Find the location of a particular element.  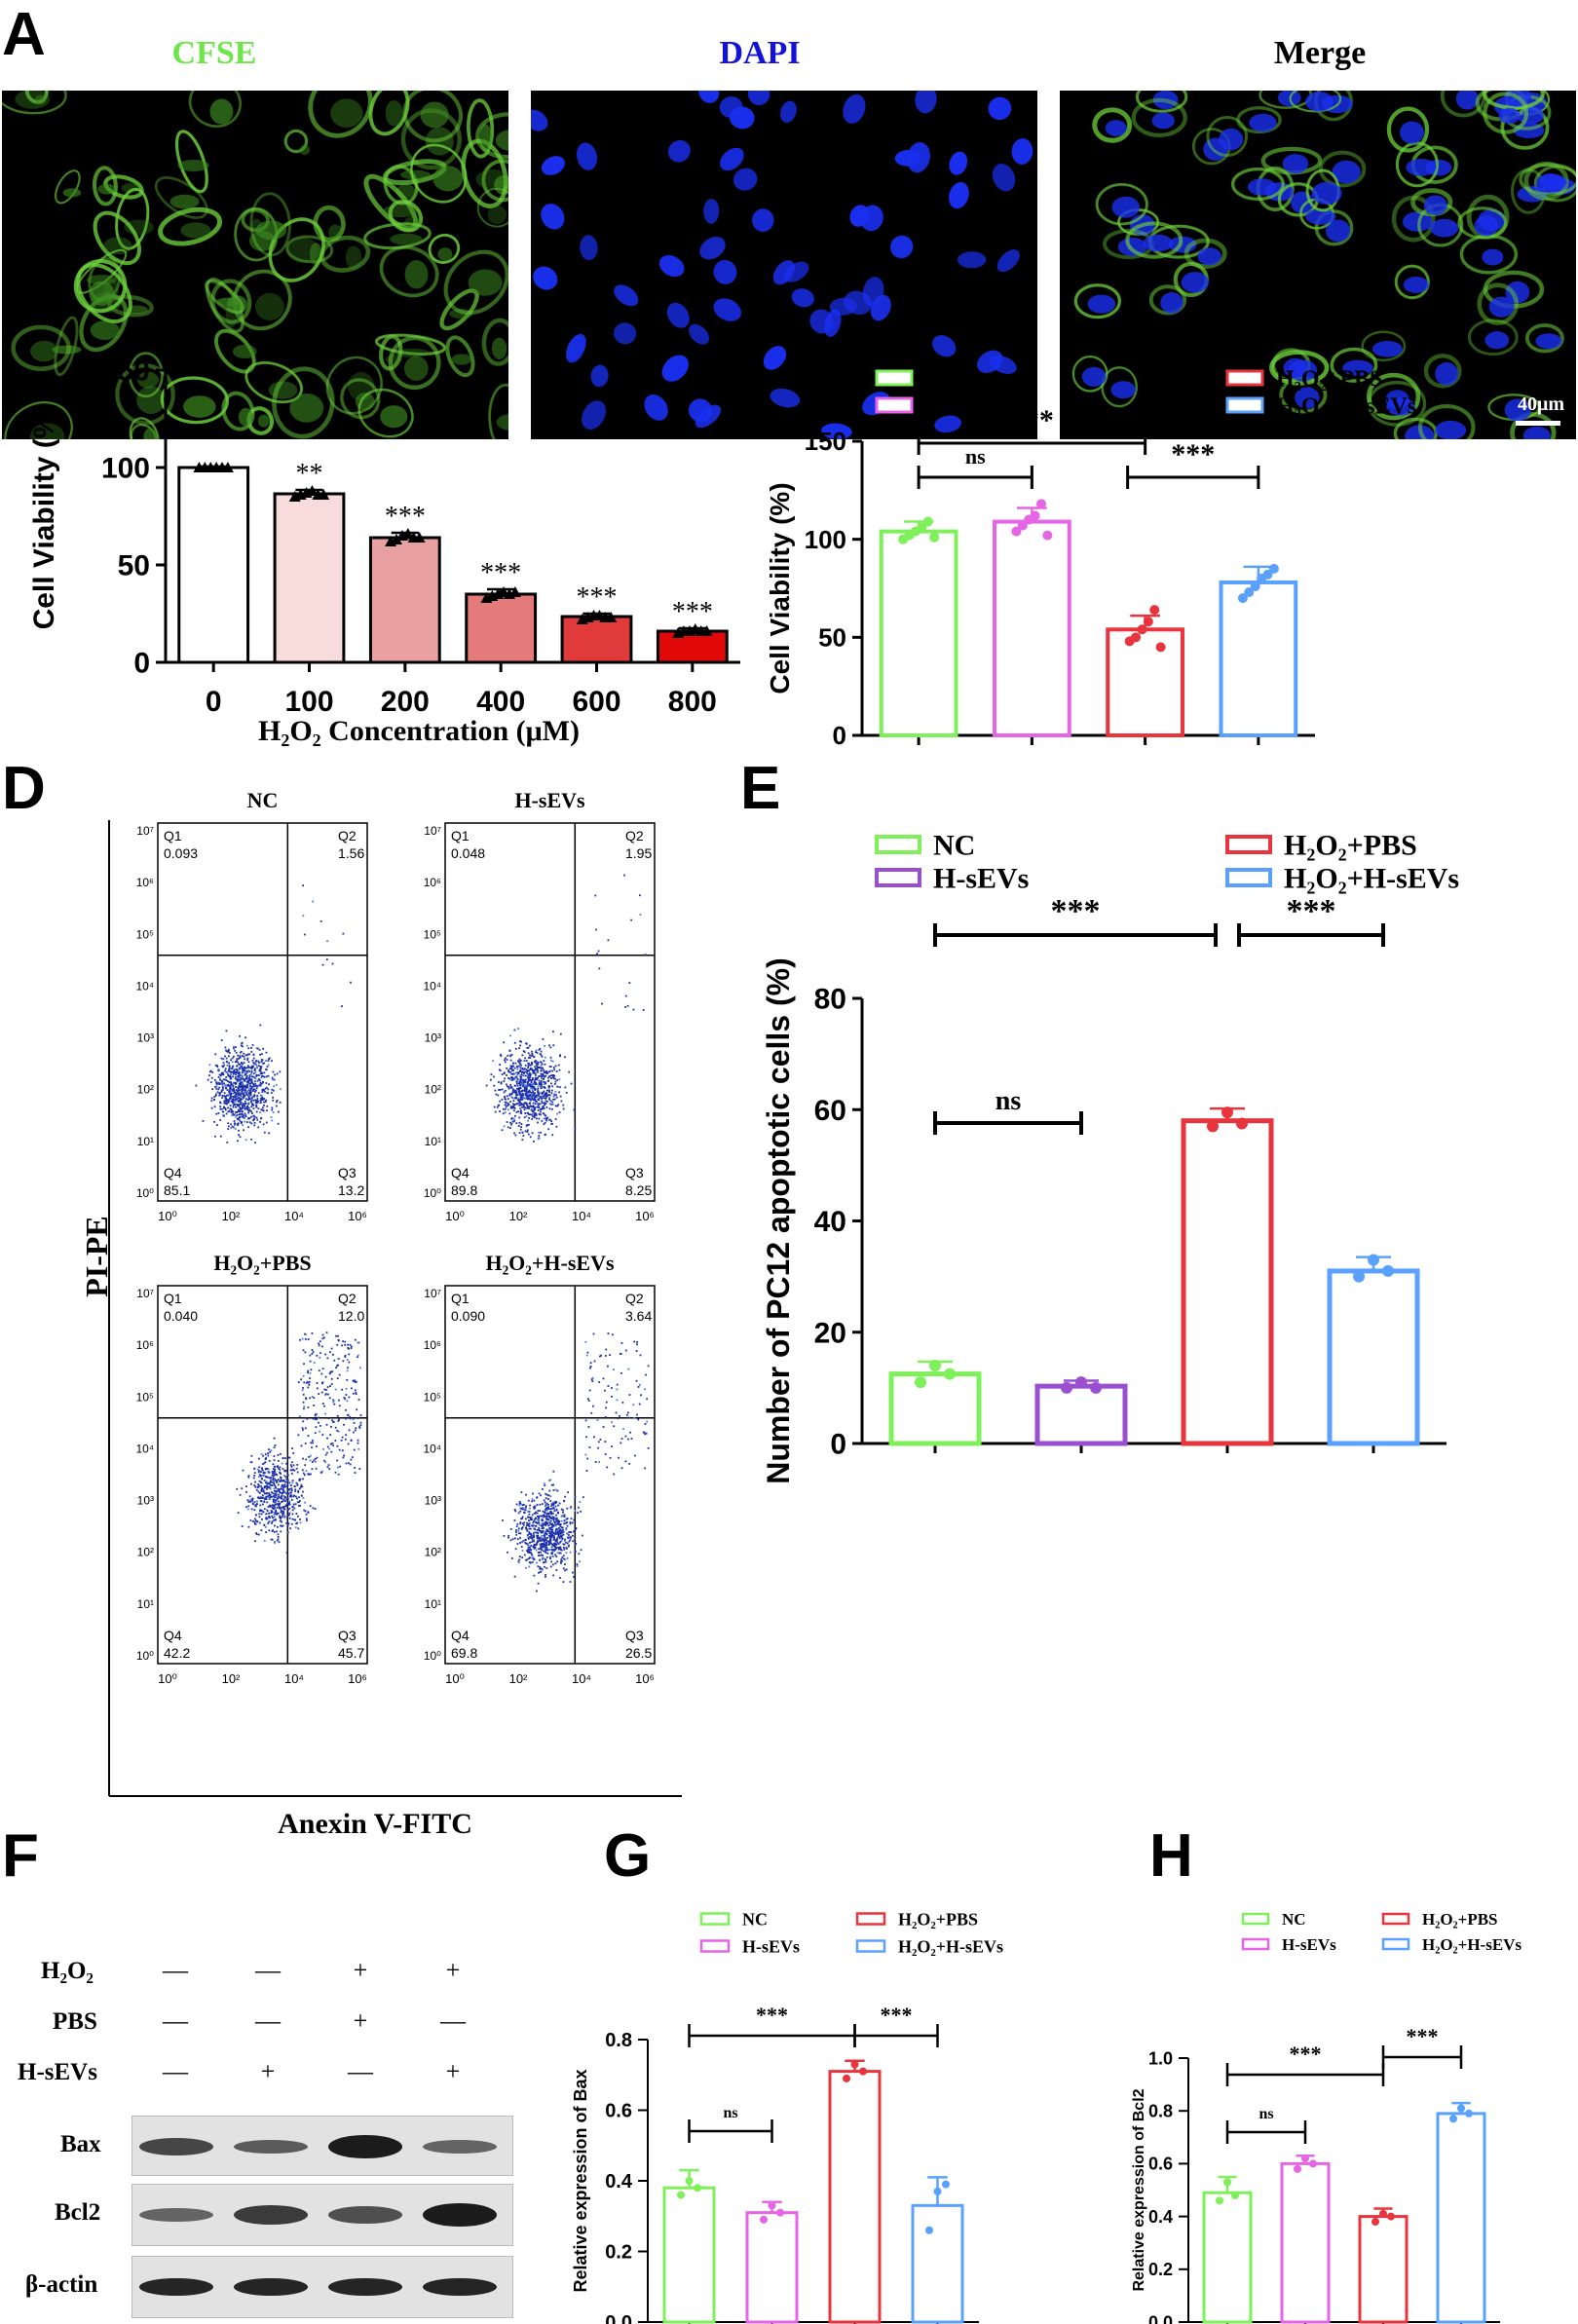

bar is located at coordinates (935, 1408).